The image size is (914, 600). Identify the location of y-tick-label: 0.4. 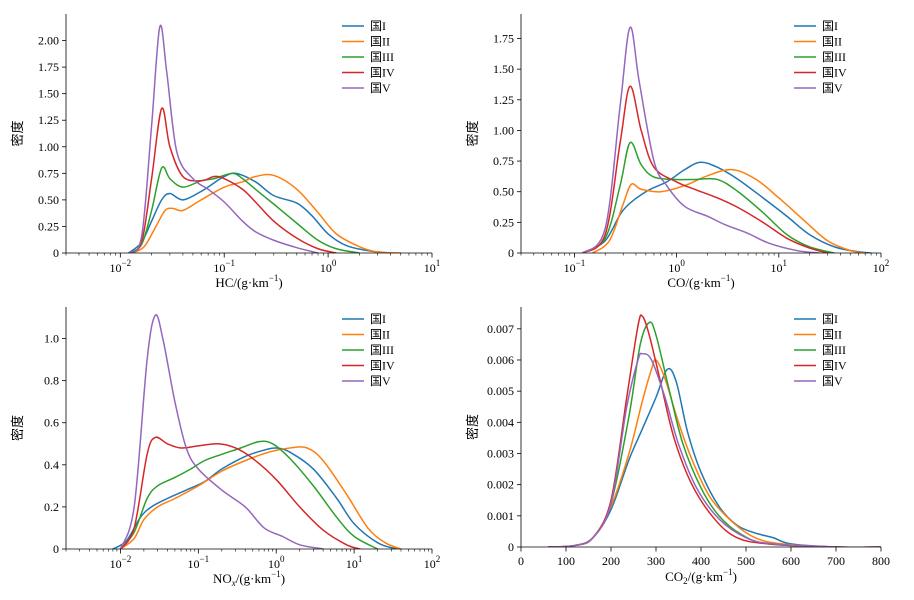
(51, 465).